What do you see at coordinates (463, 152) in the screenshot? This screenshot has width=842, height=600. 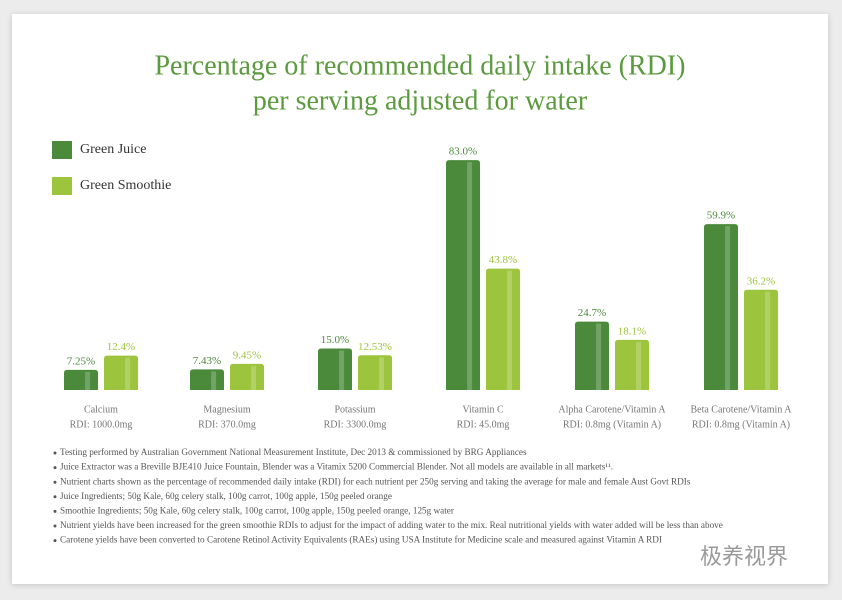 I see `value-label: 83.0%` at bounding box center [463, 152].